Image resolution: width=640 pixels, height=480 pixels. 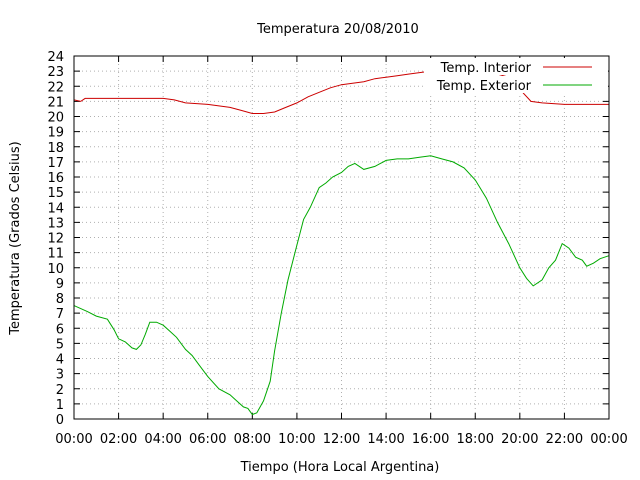 I want to click on x-tick-label: 10:00, so click(x=296, y=439).